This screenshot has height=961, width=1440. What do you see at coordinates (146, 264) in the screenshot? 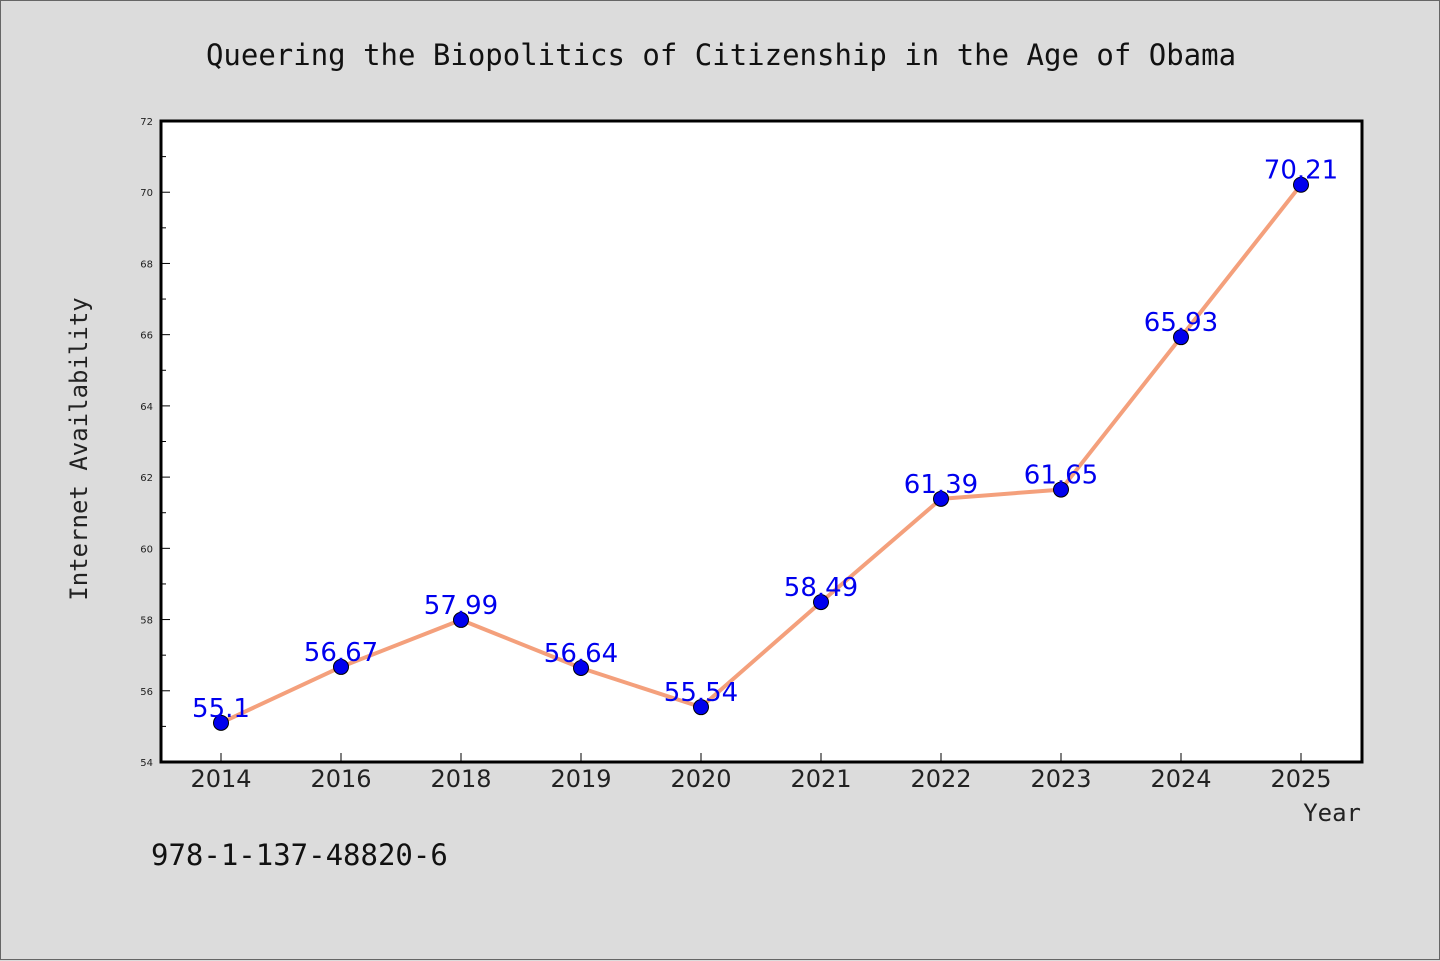
I see `y-tick-label: 68` at bounding box center [146, 264].